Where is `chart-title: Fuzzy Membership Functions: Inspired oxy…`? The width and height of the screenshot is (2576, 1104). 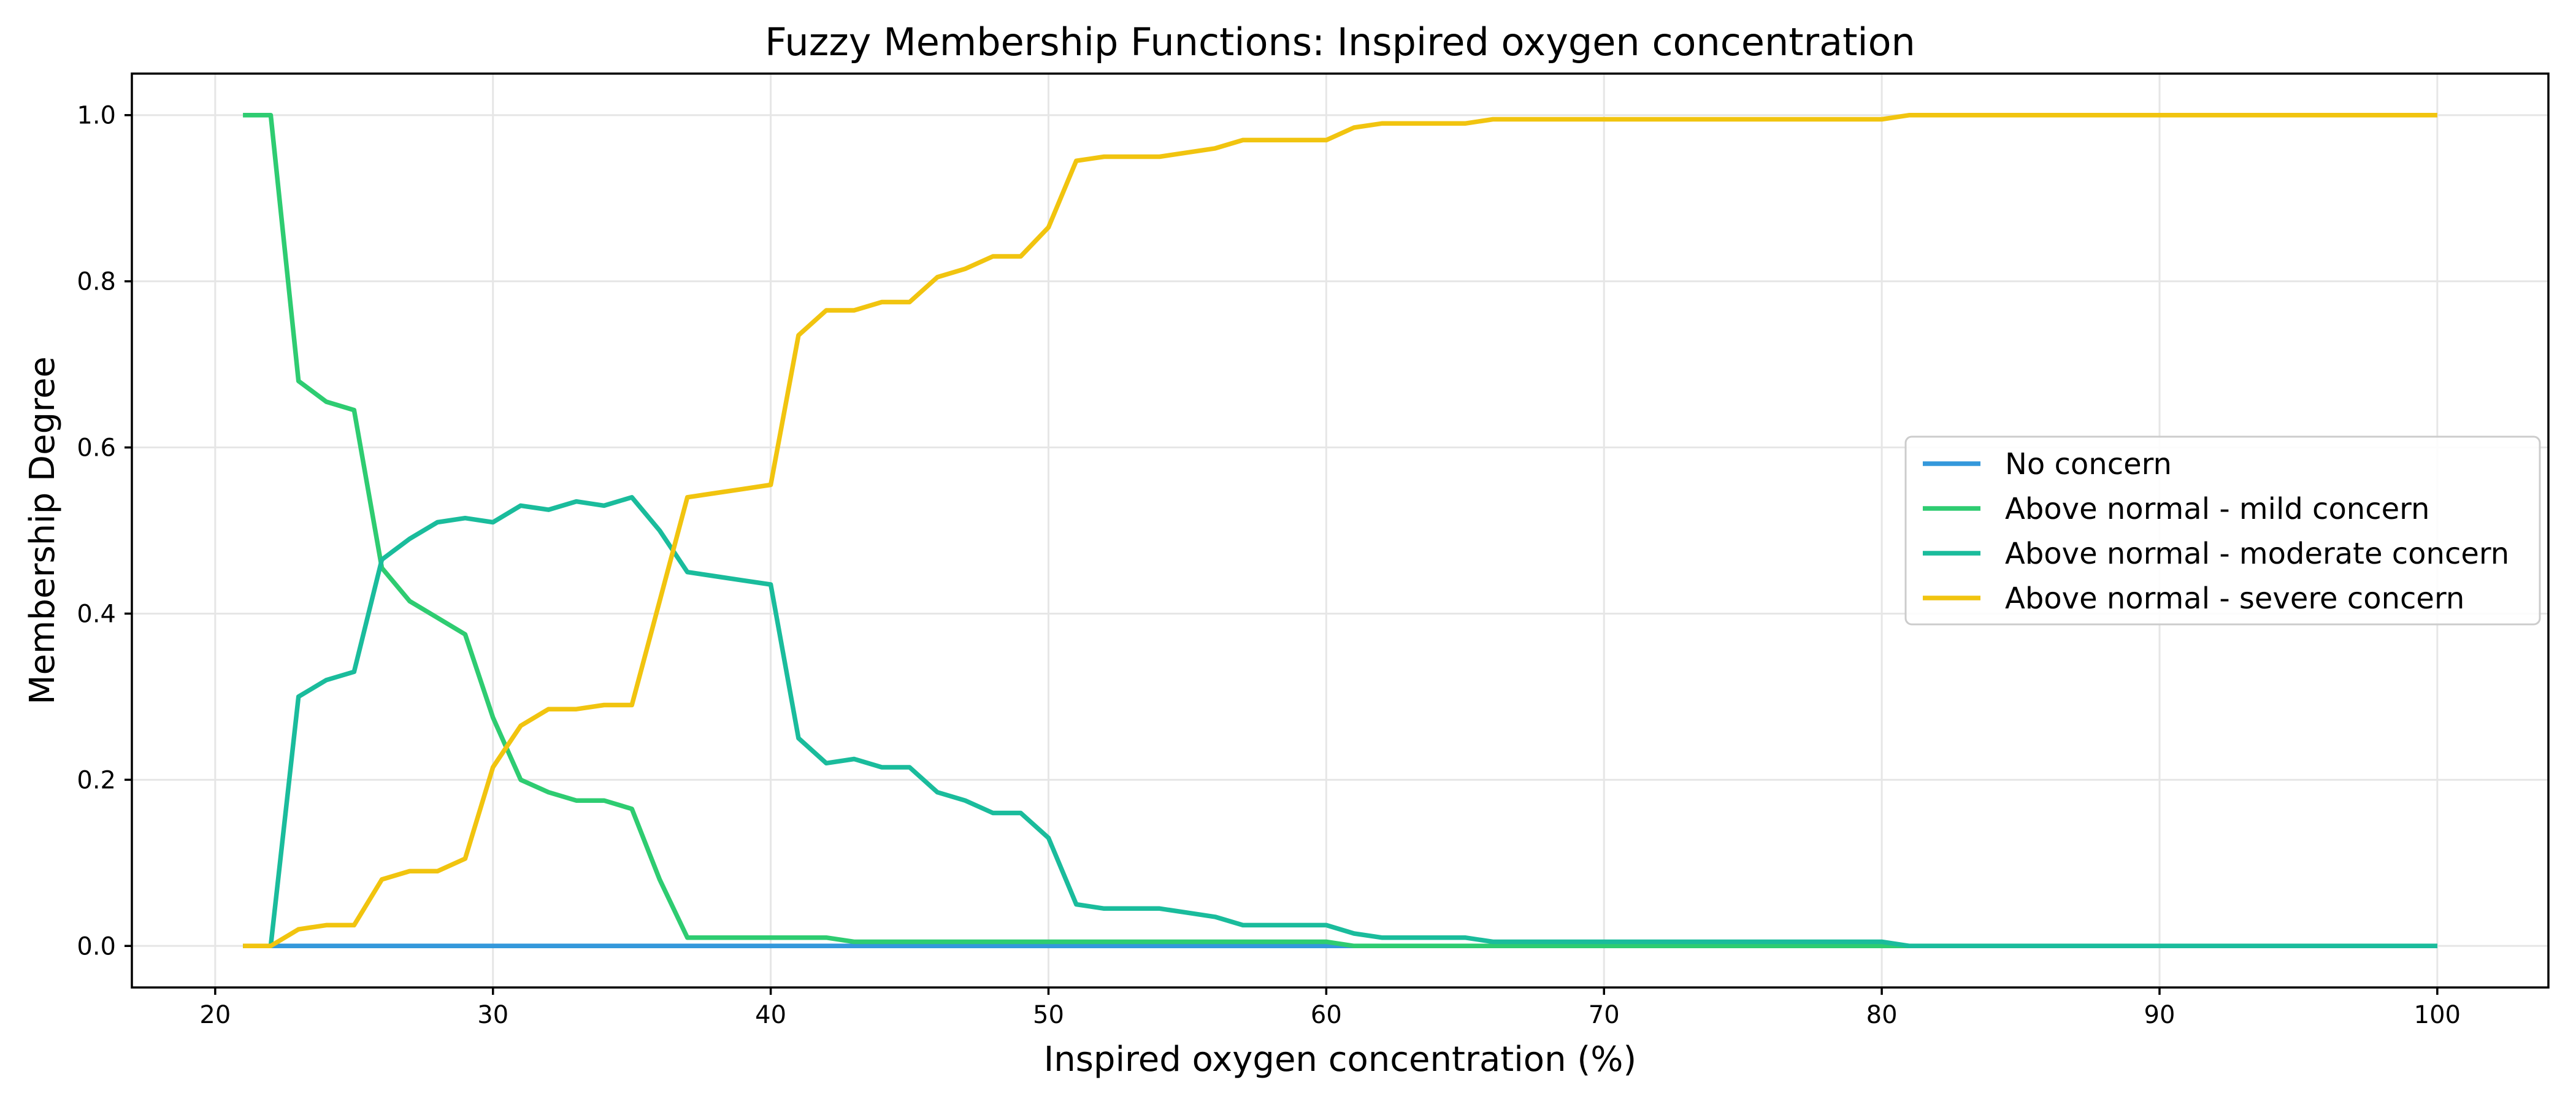 chart-title: Fuzzy Membership Functions: Inspired oxy… is located at coordinates (1340, 42).